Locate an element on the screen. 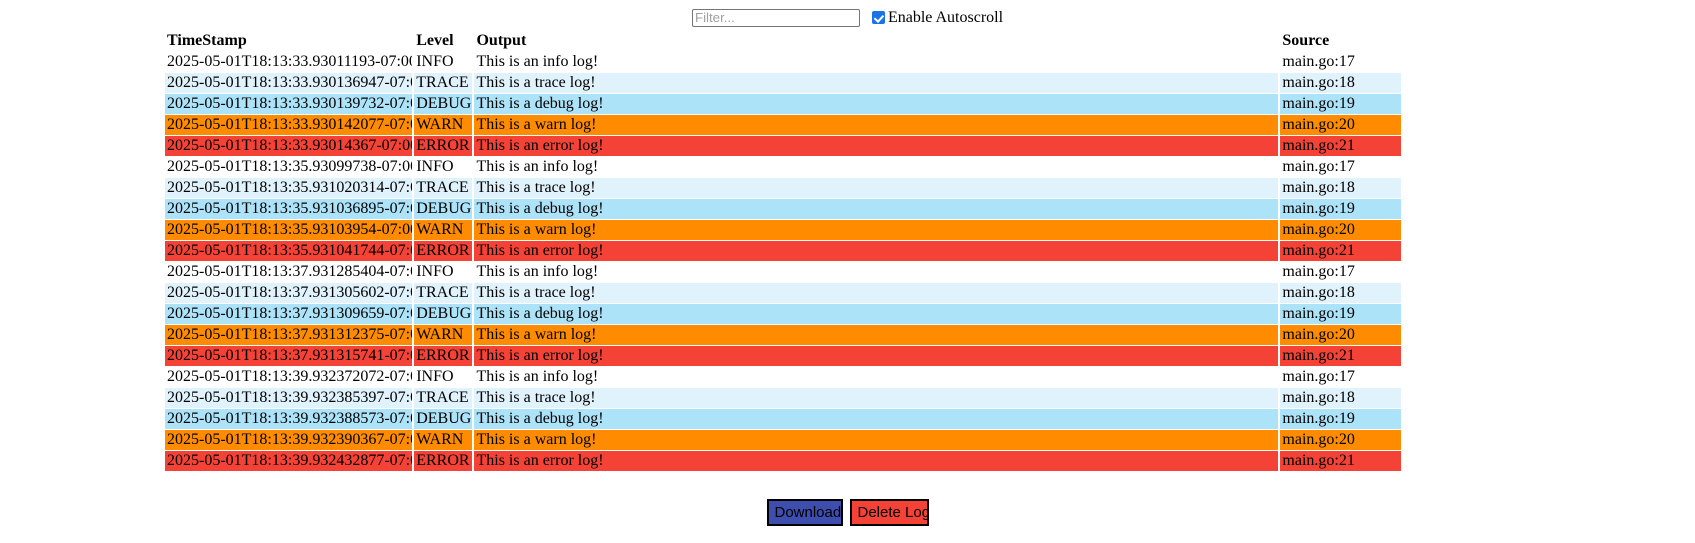 Image resolution: width=1695 pixels, height=543 pixels. enable-autoscroll-label: Enable Autoscroll is located at coordinates (945, 17).